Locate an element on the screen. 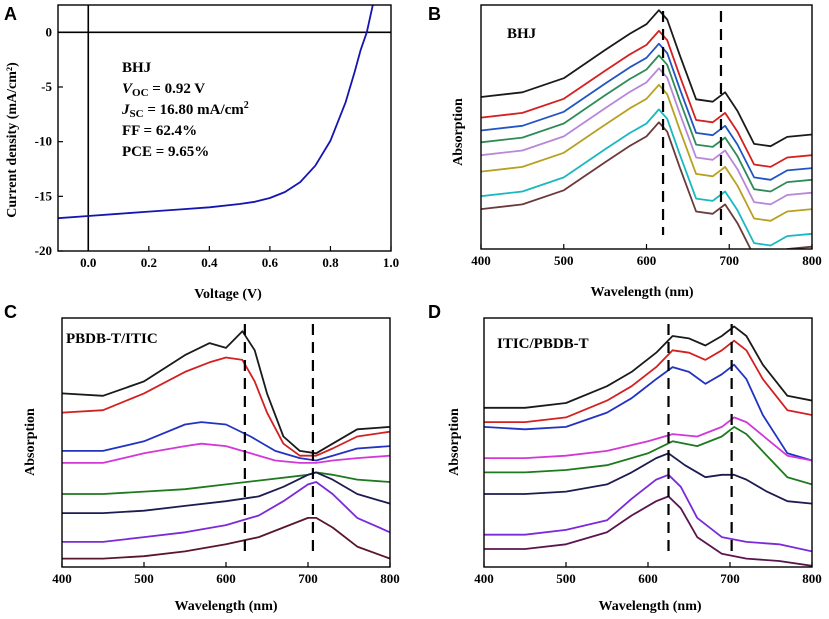  panel-a-xlabel: Voltage (V) is located at coordinates (228, 294).